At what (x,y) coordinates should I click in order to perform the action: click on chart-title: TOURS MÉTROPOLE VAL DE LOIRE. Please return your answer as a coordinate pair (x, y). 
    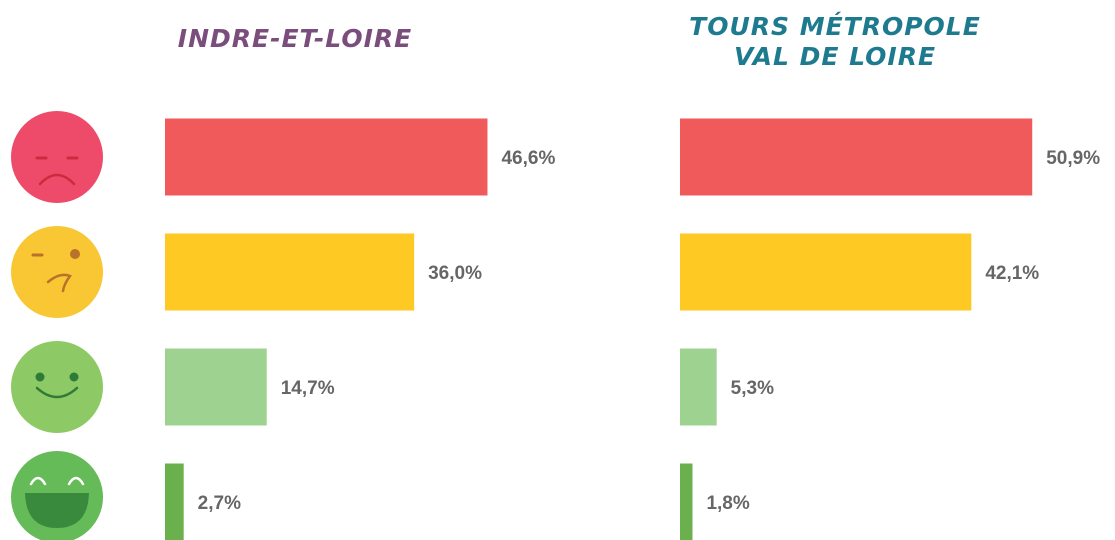
    Looking at the image, I should click on (835, 41).